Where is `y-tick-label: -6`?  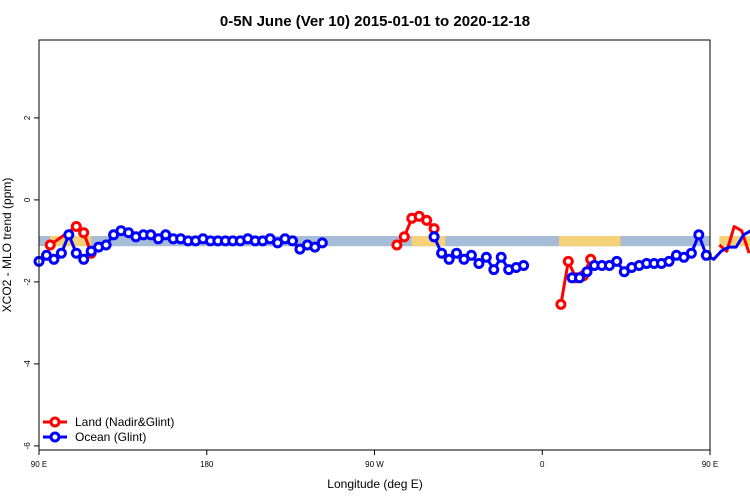 y-tick-label: -6 is located at coordinates (27, 446).